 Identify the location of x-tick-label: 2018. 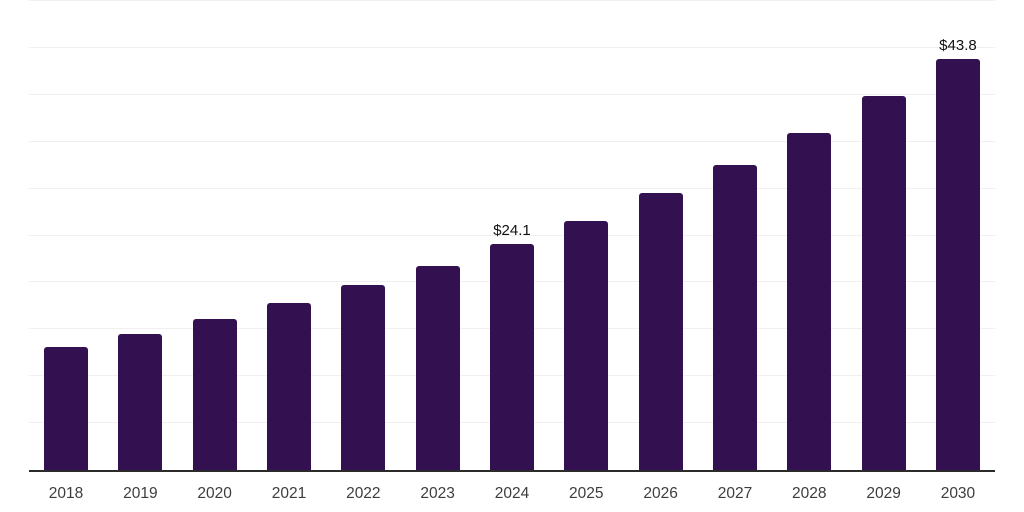
(66, 493).